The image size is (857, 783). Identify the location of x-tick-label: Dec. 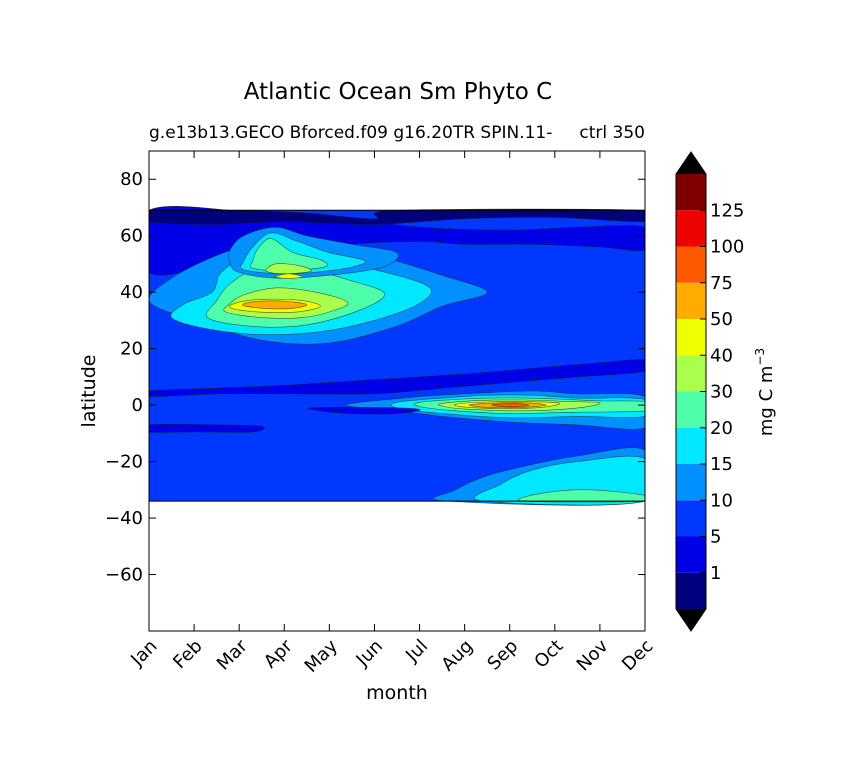
(637, 655).